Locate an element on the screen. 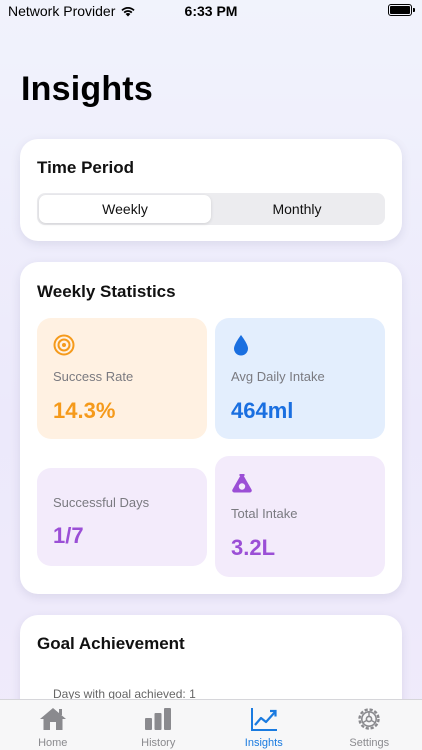 This screenshot has height=750, width=422. tab-settings-label: Settings is located at coordinates (369, 743).